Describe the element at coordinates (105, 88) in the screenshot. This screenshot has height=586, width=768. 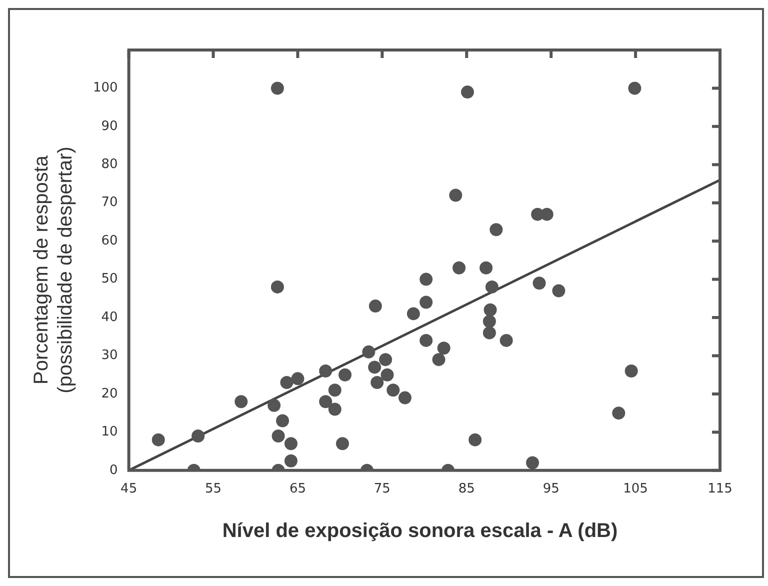
I see `y-tick-label: 100` at that location.